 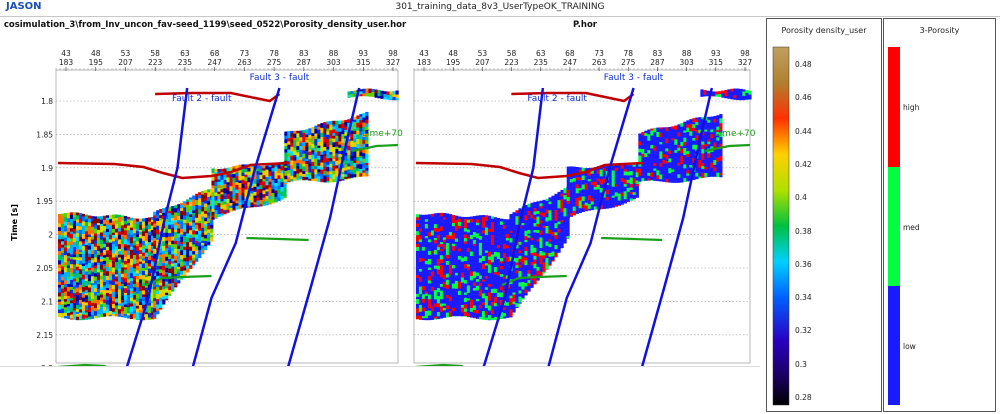 I want to click on colorbar-tick-label: 0.42, so click(x=803, y=164).